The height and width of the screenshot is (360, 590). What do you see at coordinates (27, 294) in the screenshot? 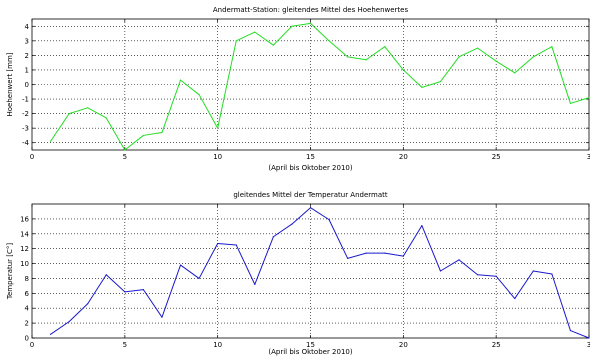
I see `y-tick-label: 6` at bounding box center [27, 294].